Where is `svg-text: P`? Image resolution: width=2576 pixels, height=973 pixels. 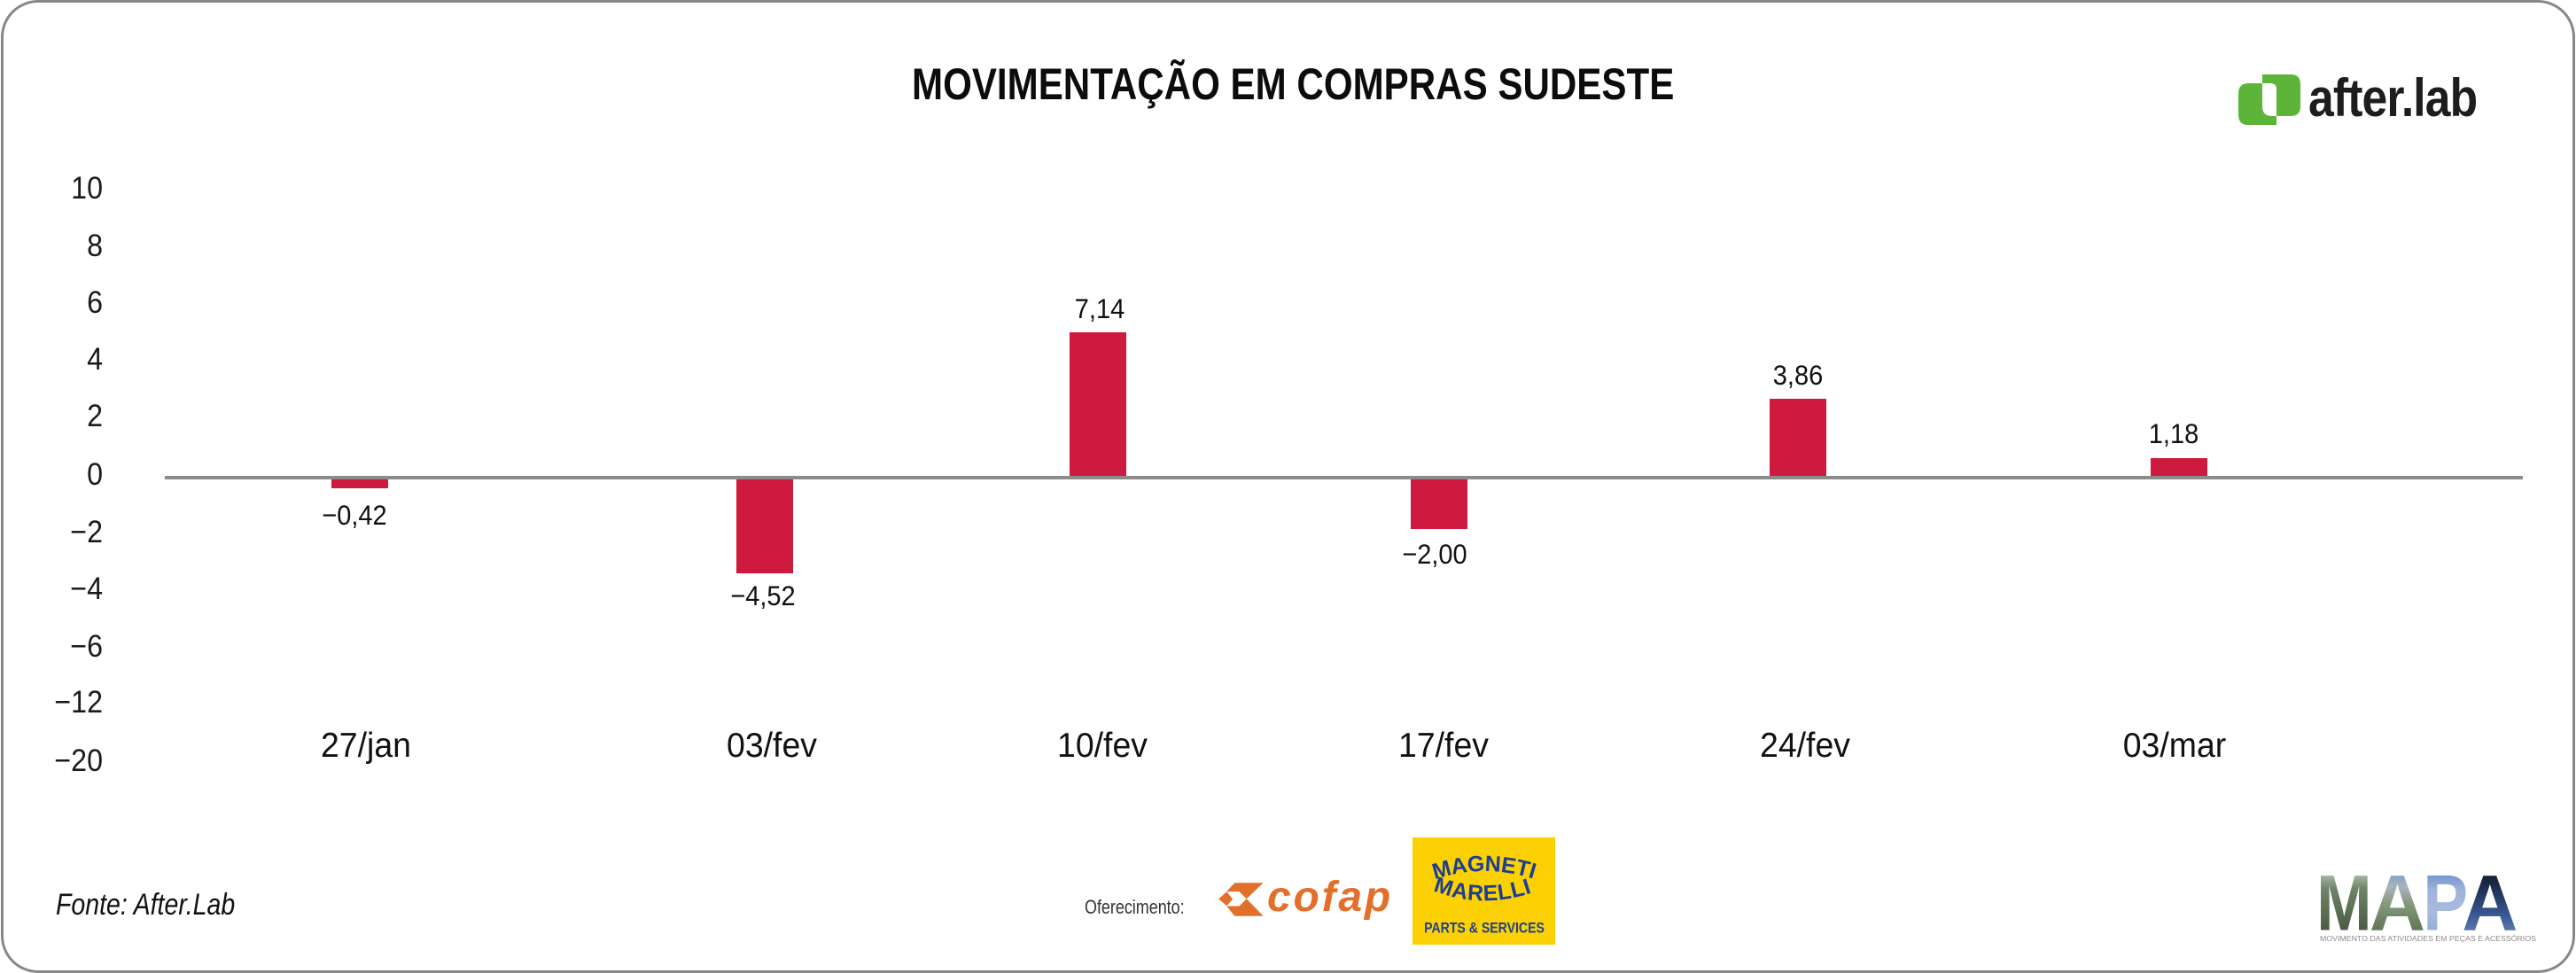
svg-text: P is located at coordinates (2446, 905).